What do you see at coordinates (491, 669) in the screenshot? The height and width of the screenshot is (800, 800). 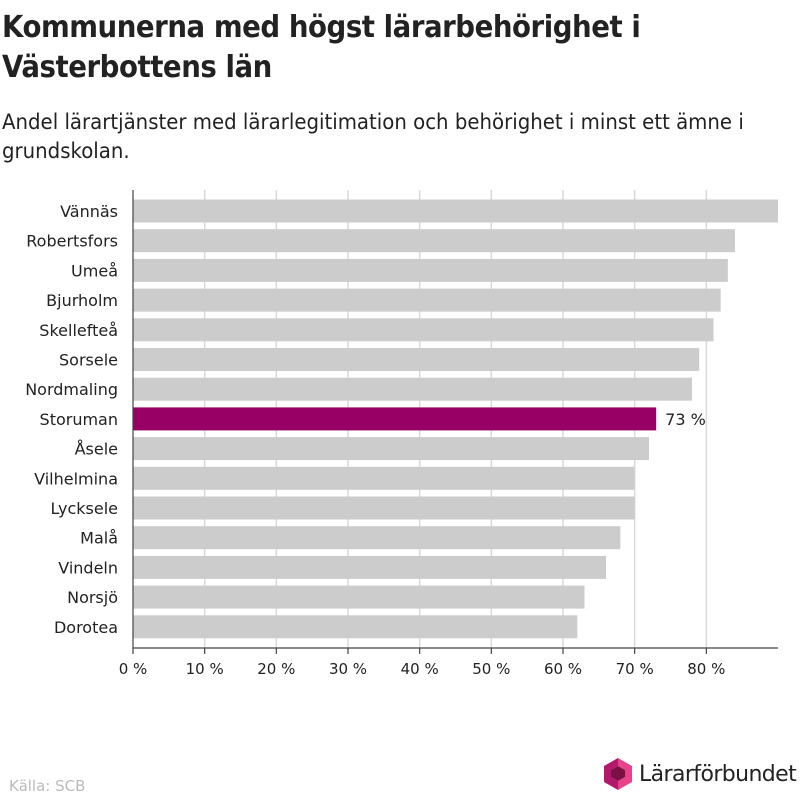 I see `x-tick-label: 50 %` at bounding box center [491, 669].